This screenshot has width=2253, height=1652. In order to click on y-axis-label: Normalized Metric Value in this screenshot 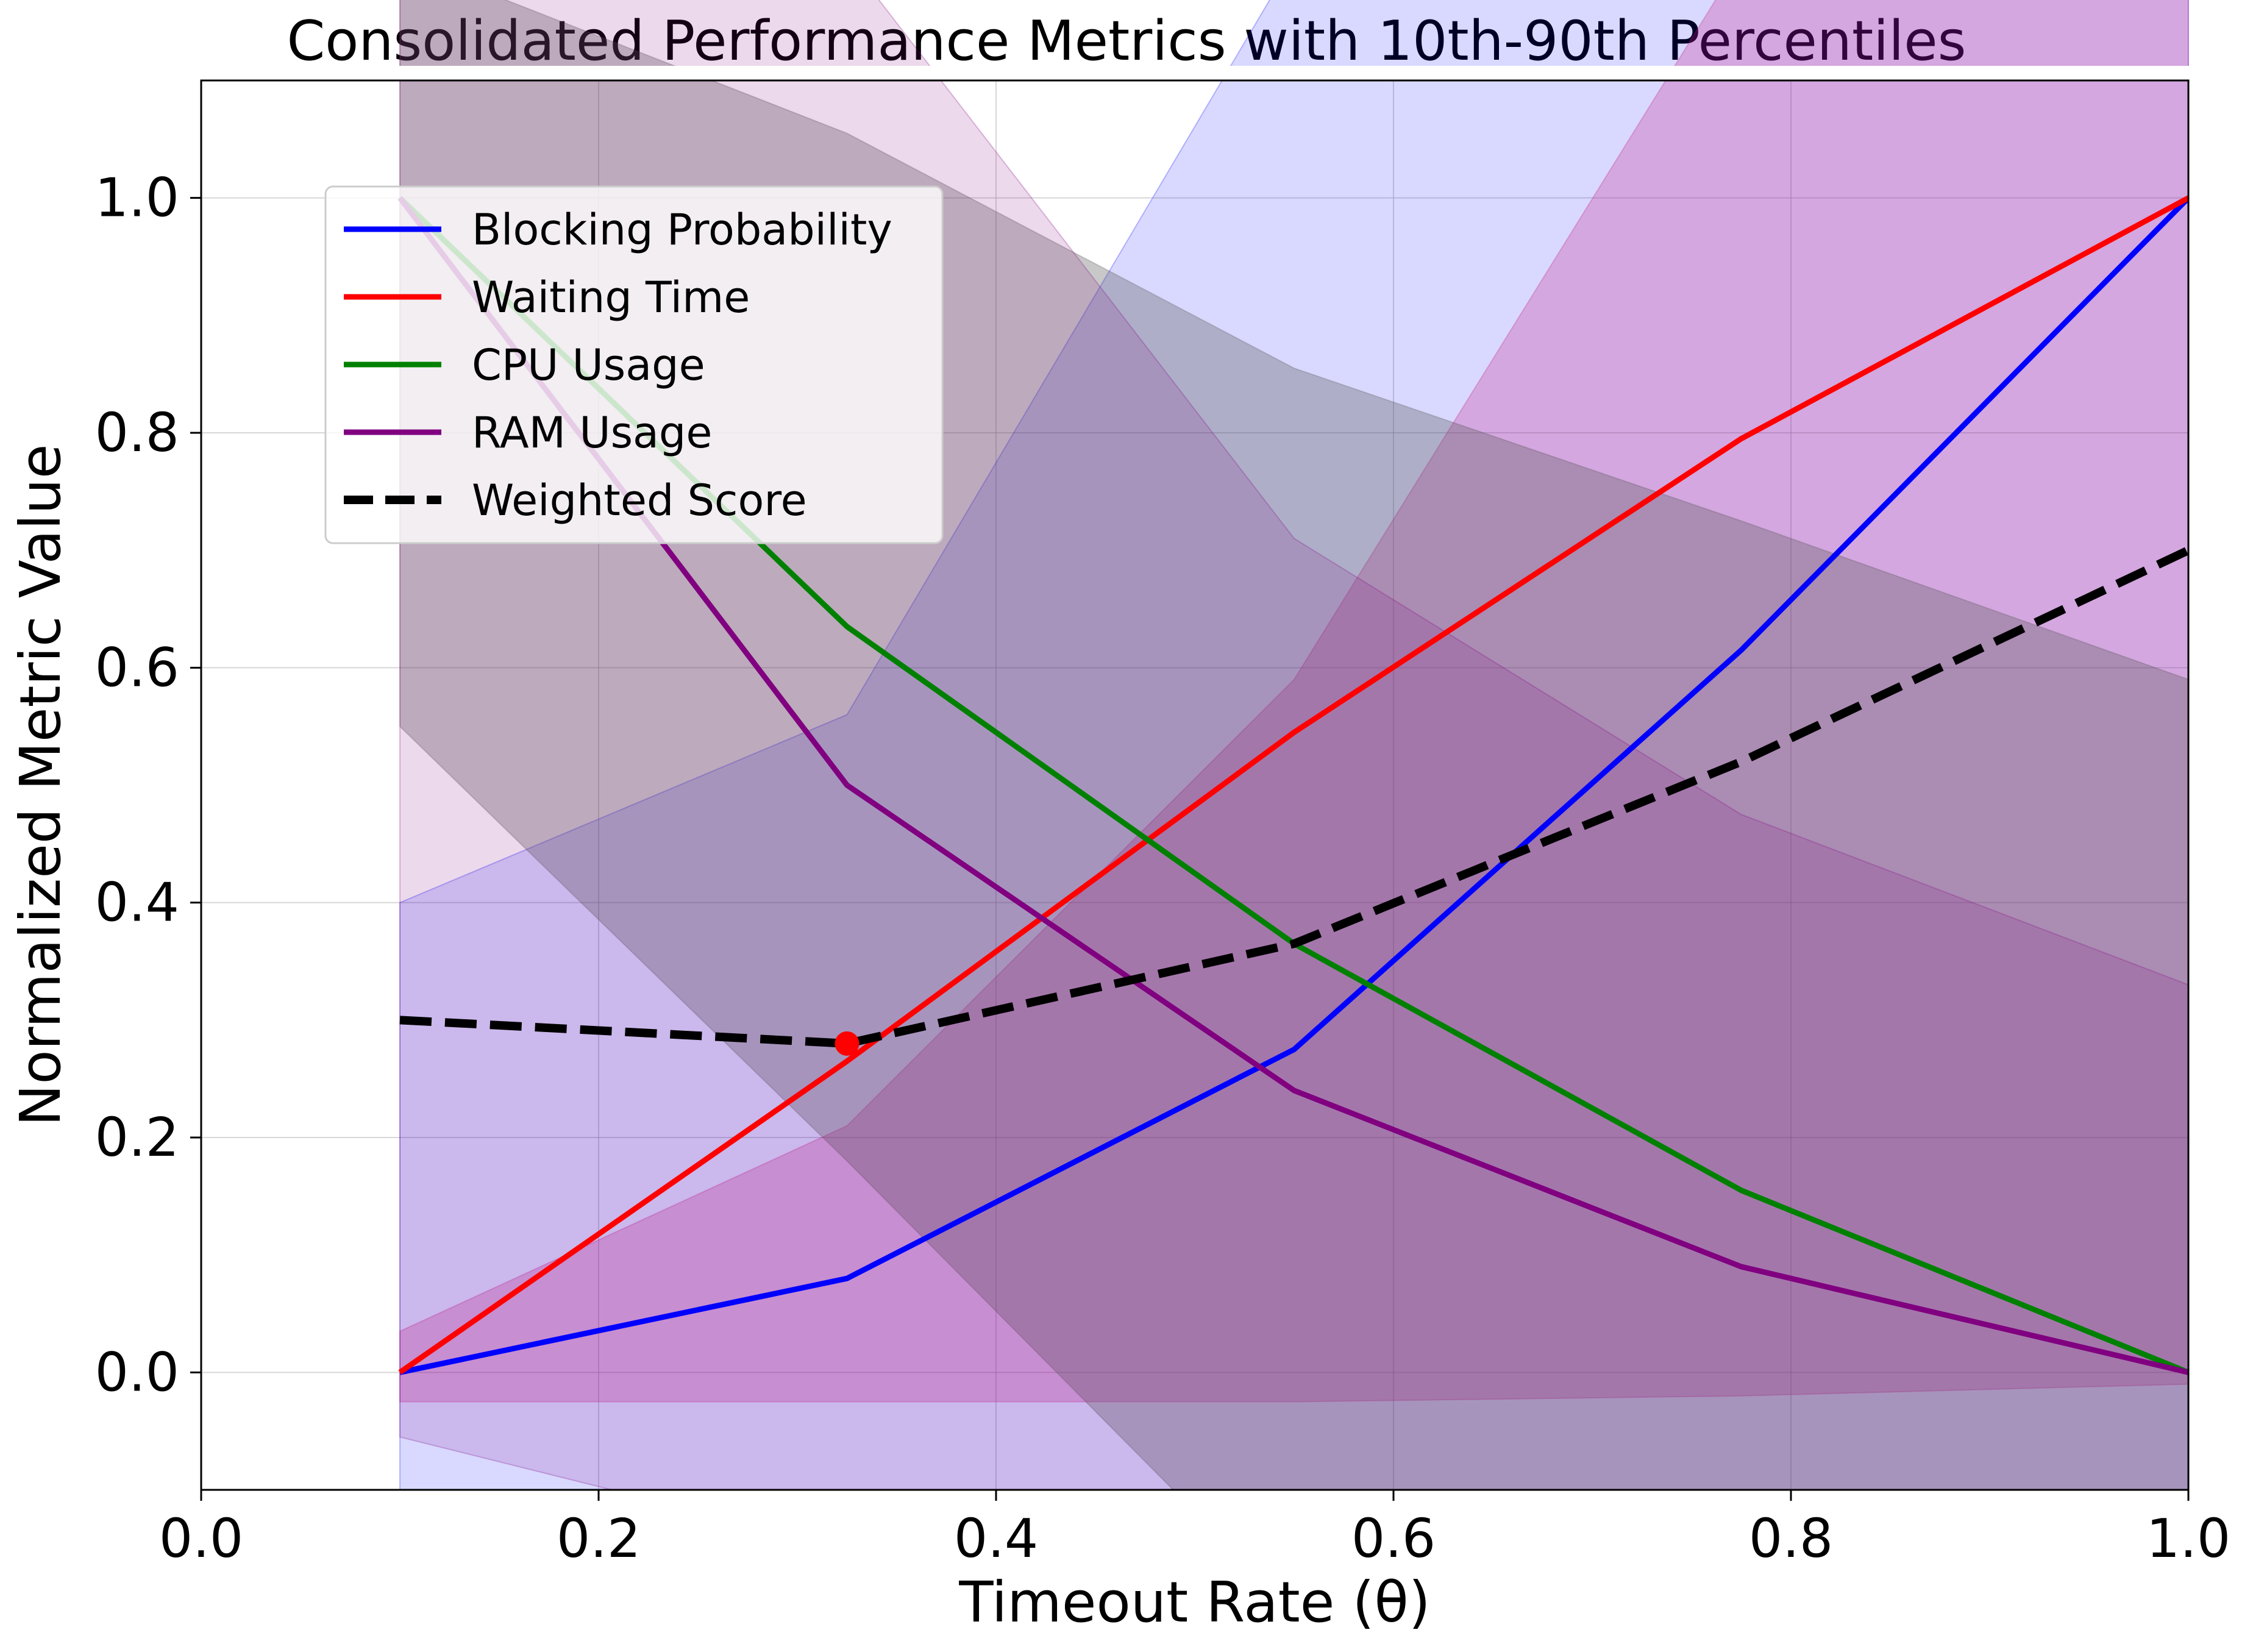, I will do `click(40, 785)`.